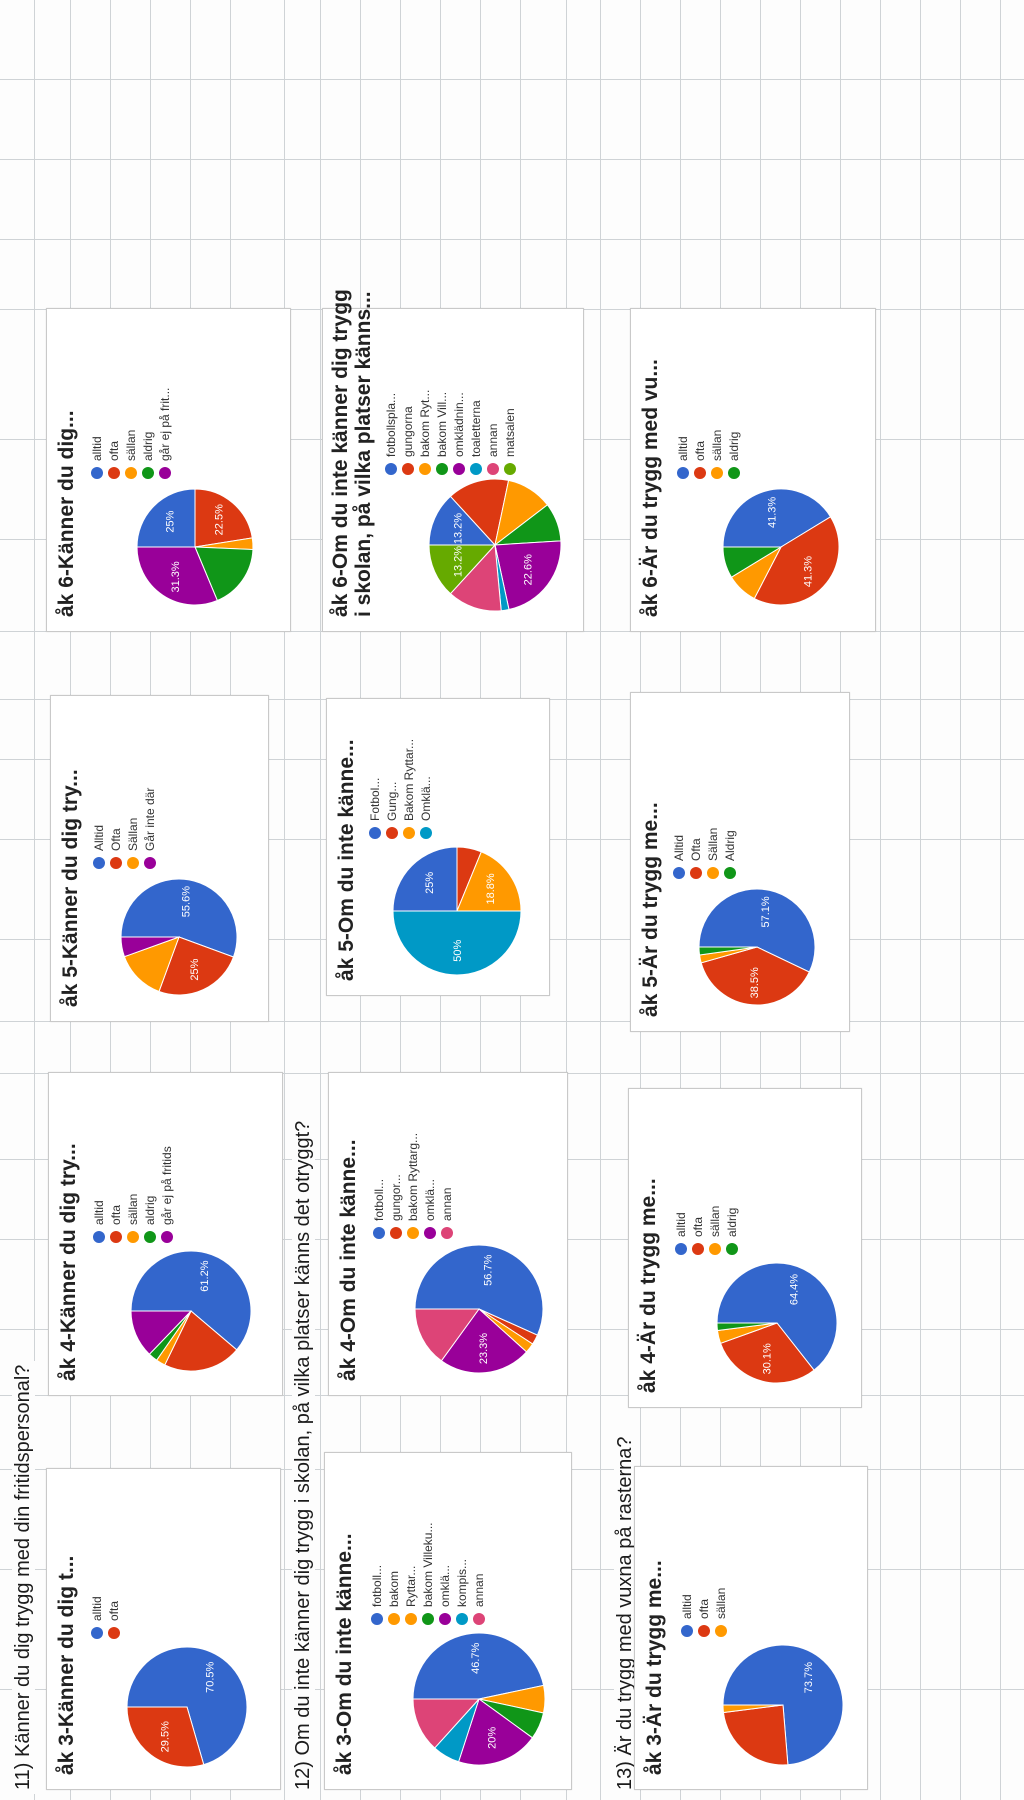 This screenshot has width=1024, height=1800. I want to click on pie-data-label: 64.4%, so click(794, 1289).